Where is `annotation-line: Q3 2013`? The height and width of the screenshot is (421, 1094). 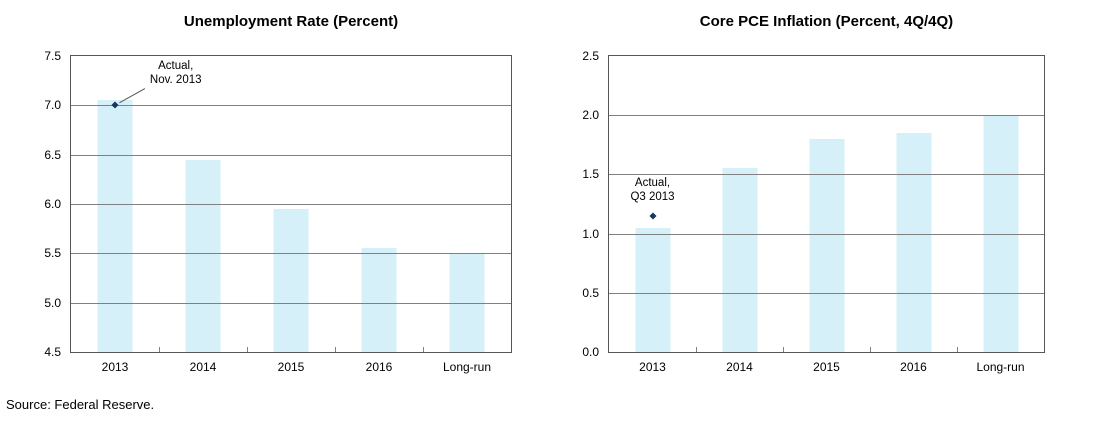
annotation-line: Q3 2013 is located at coordinates (652, 196).